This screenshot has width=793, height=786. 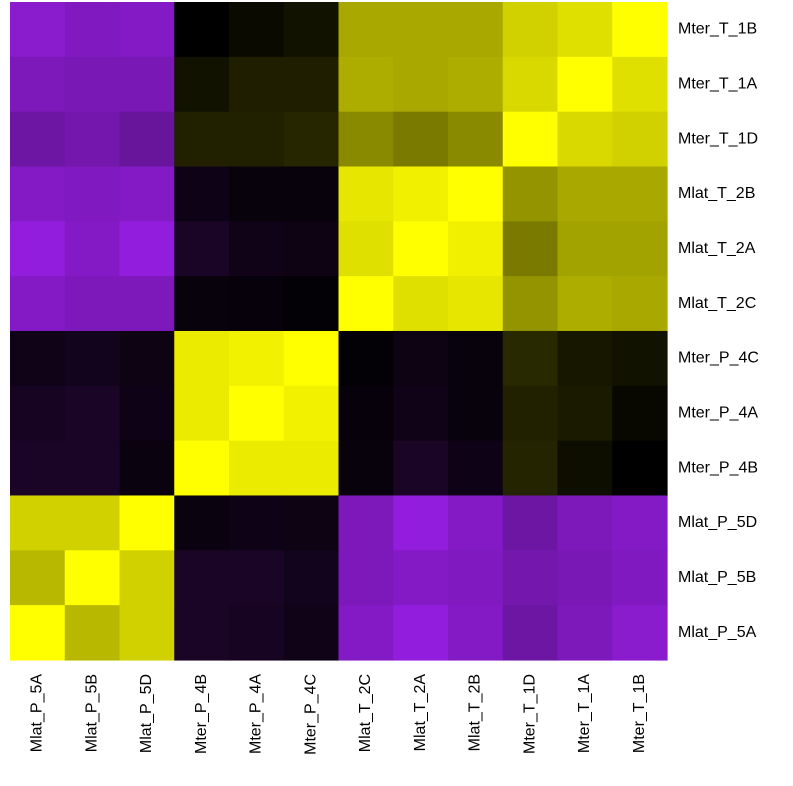 I want to click on row-label: Mter_P_4A, so click(x=718, y=412).